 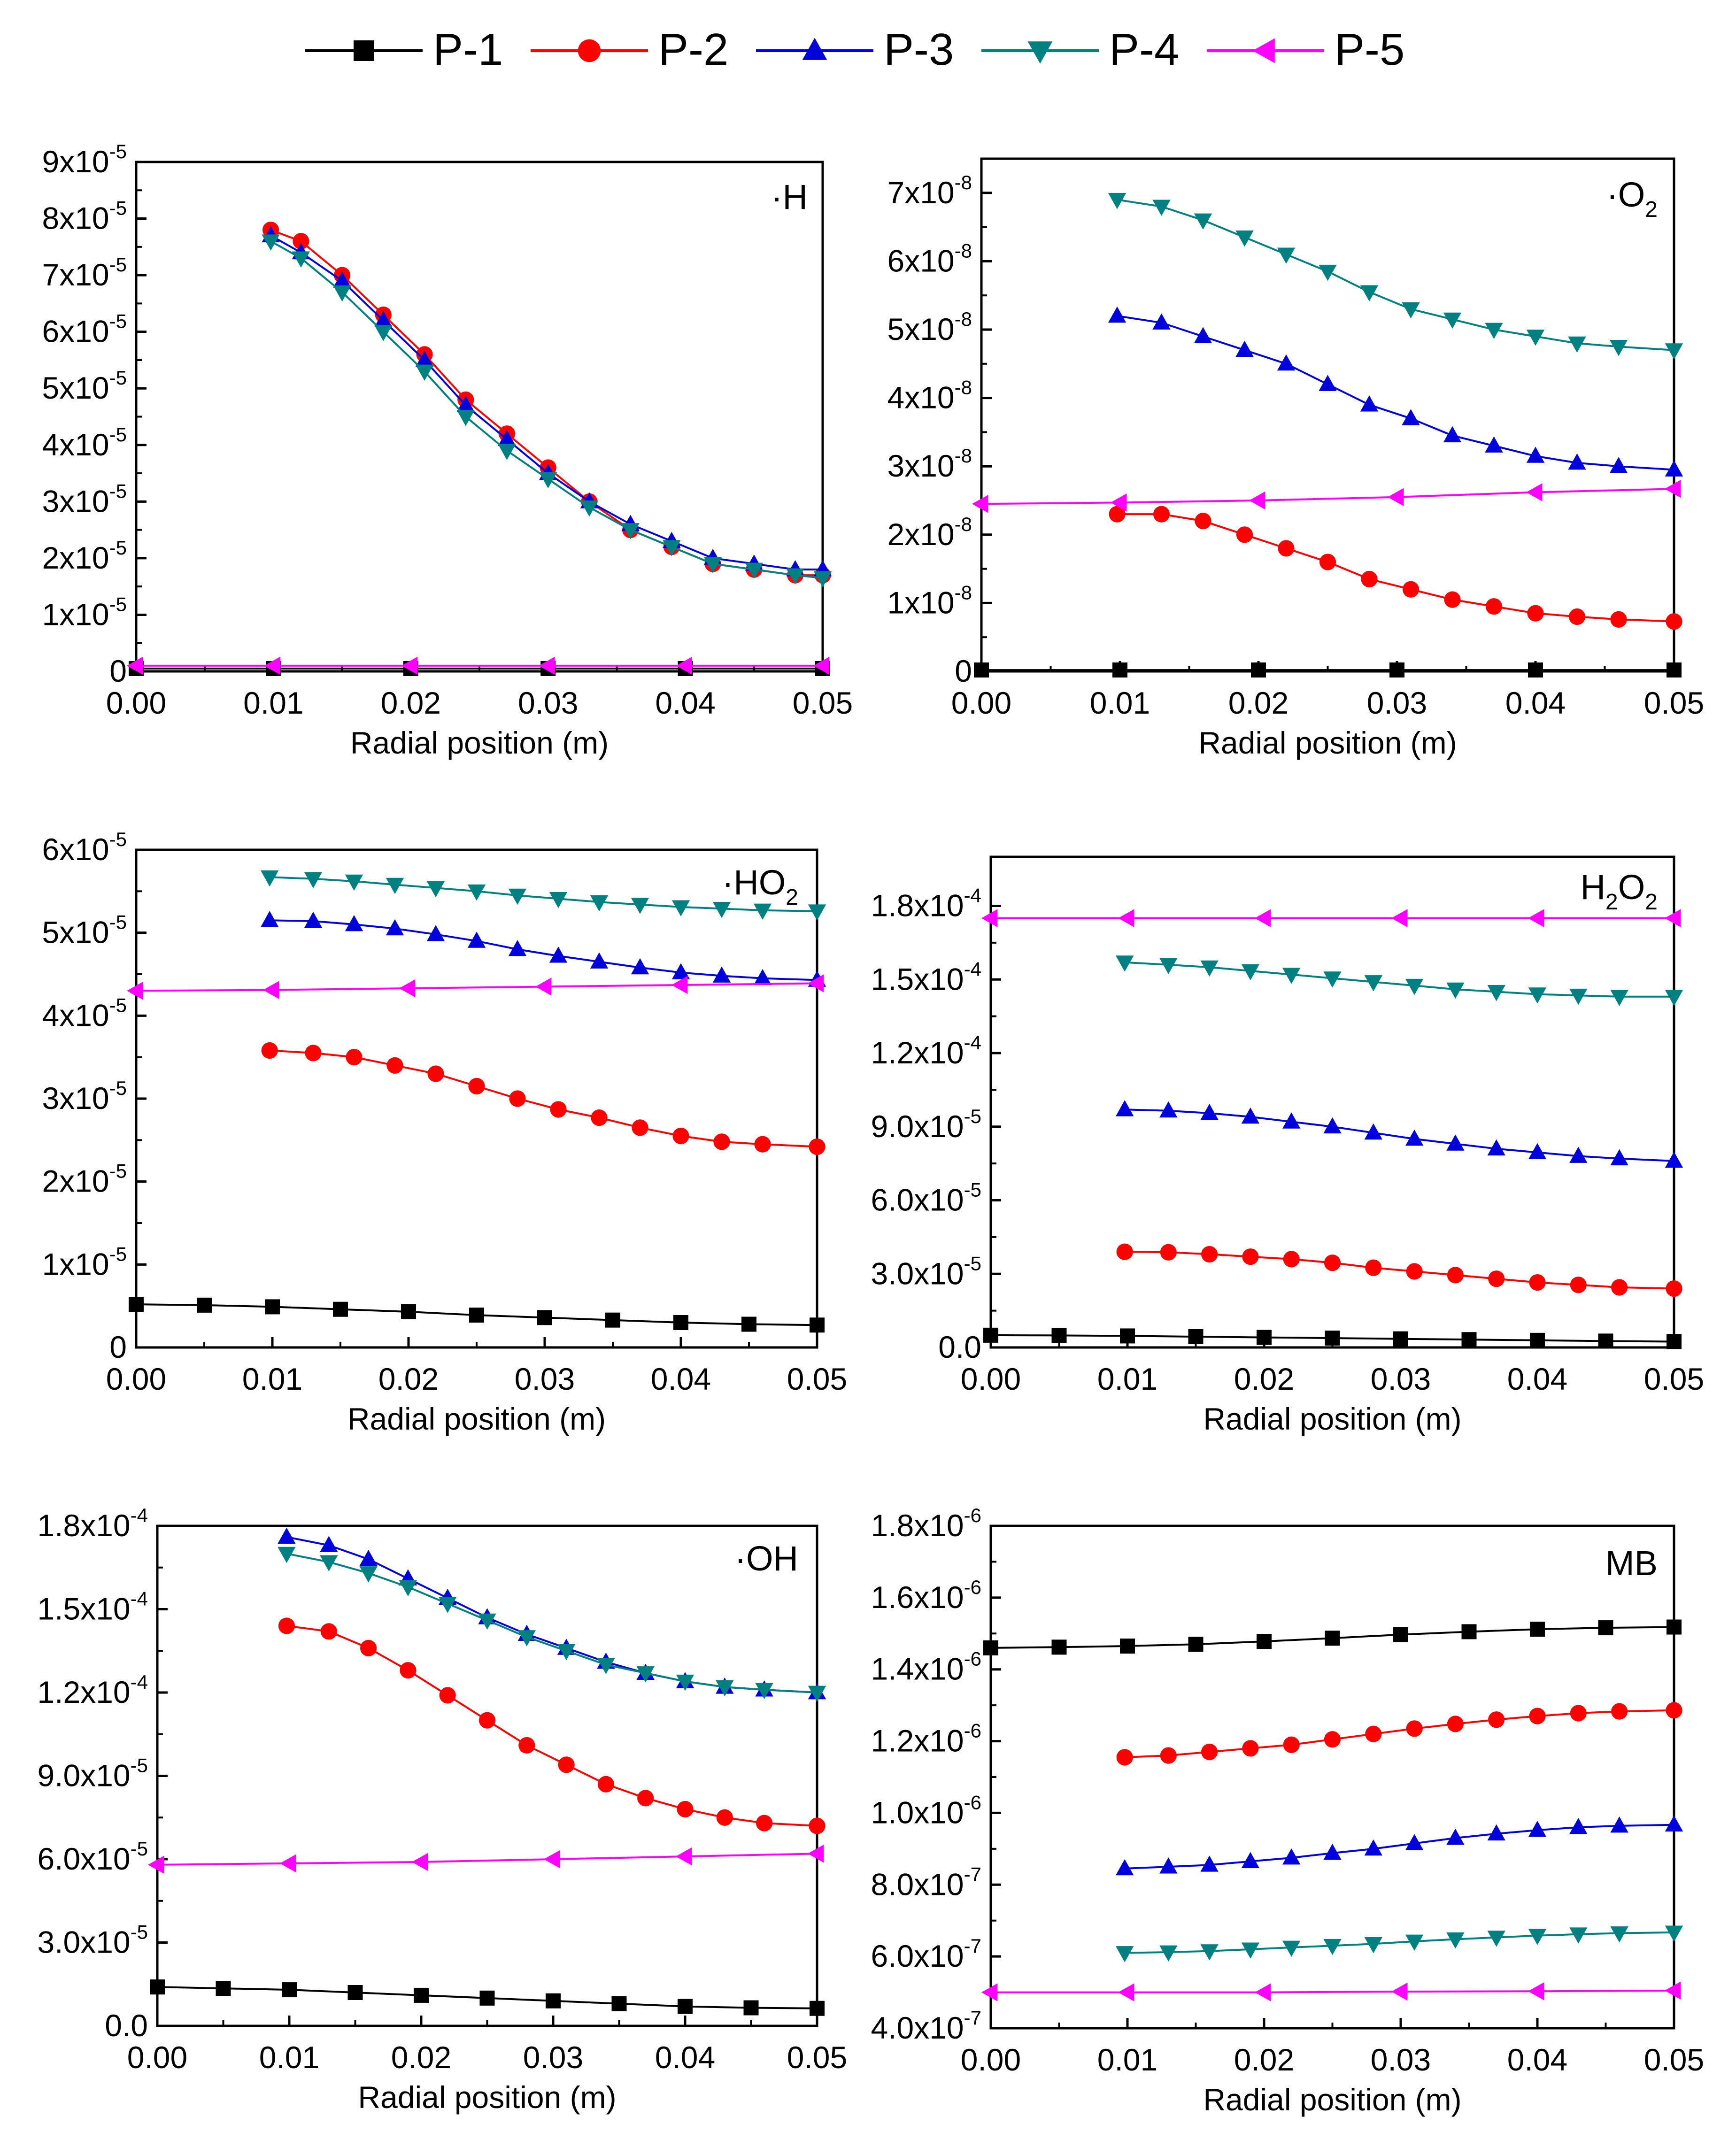 I want to click on panel-label: ·O2, so click(x=1632, y=198).